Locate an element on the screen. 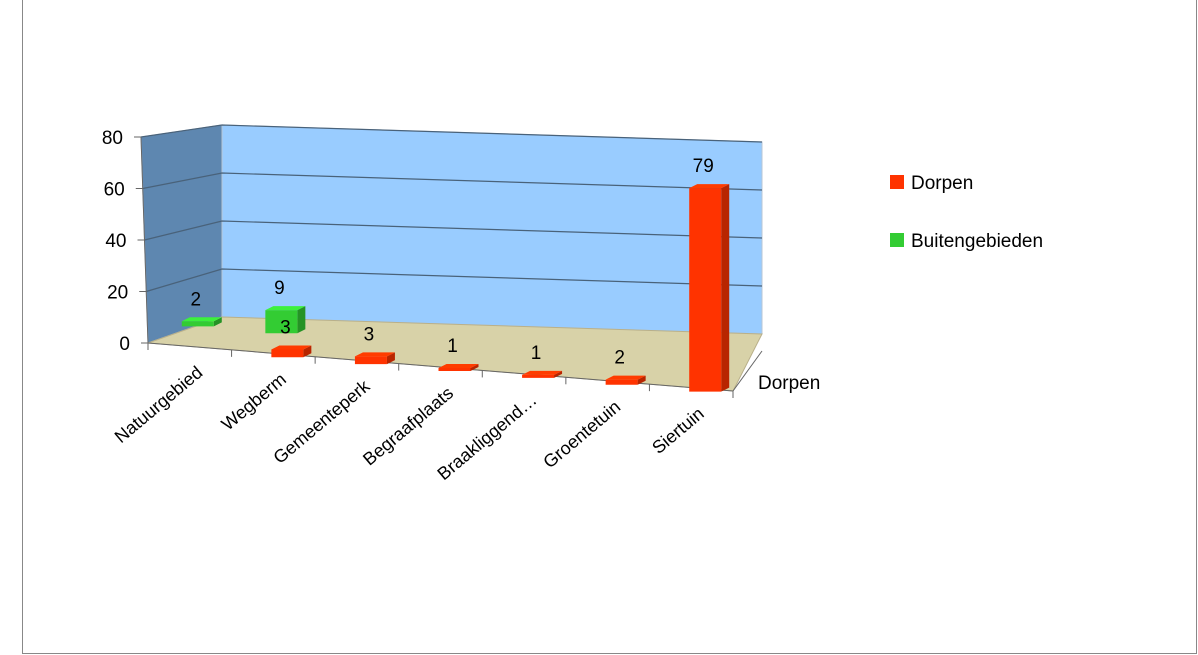 This screenshot has height=655, width=1198. y-axis-line is located at coordinates (144, 240).